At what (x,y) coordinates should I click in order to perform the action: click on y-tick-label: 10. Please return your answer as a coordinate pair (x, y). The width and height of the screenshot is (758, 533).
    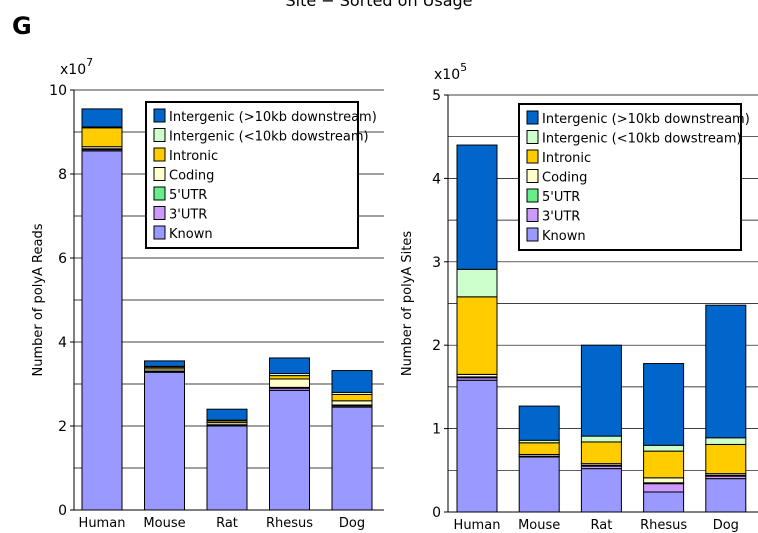
    Looking at the image, I should click on (58, 91).